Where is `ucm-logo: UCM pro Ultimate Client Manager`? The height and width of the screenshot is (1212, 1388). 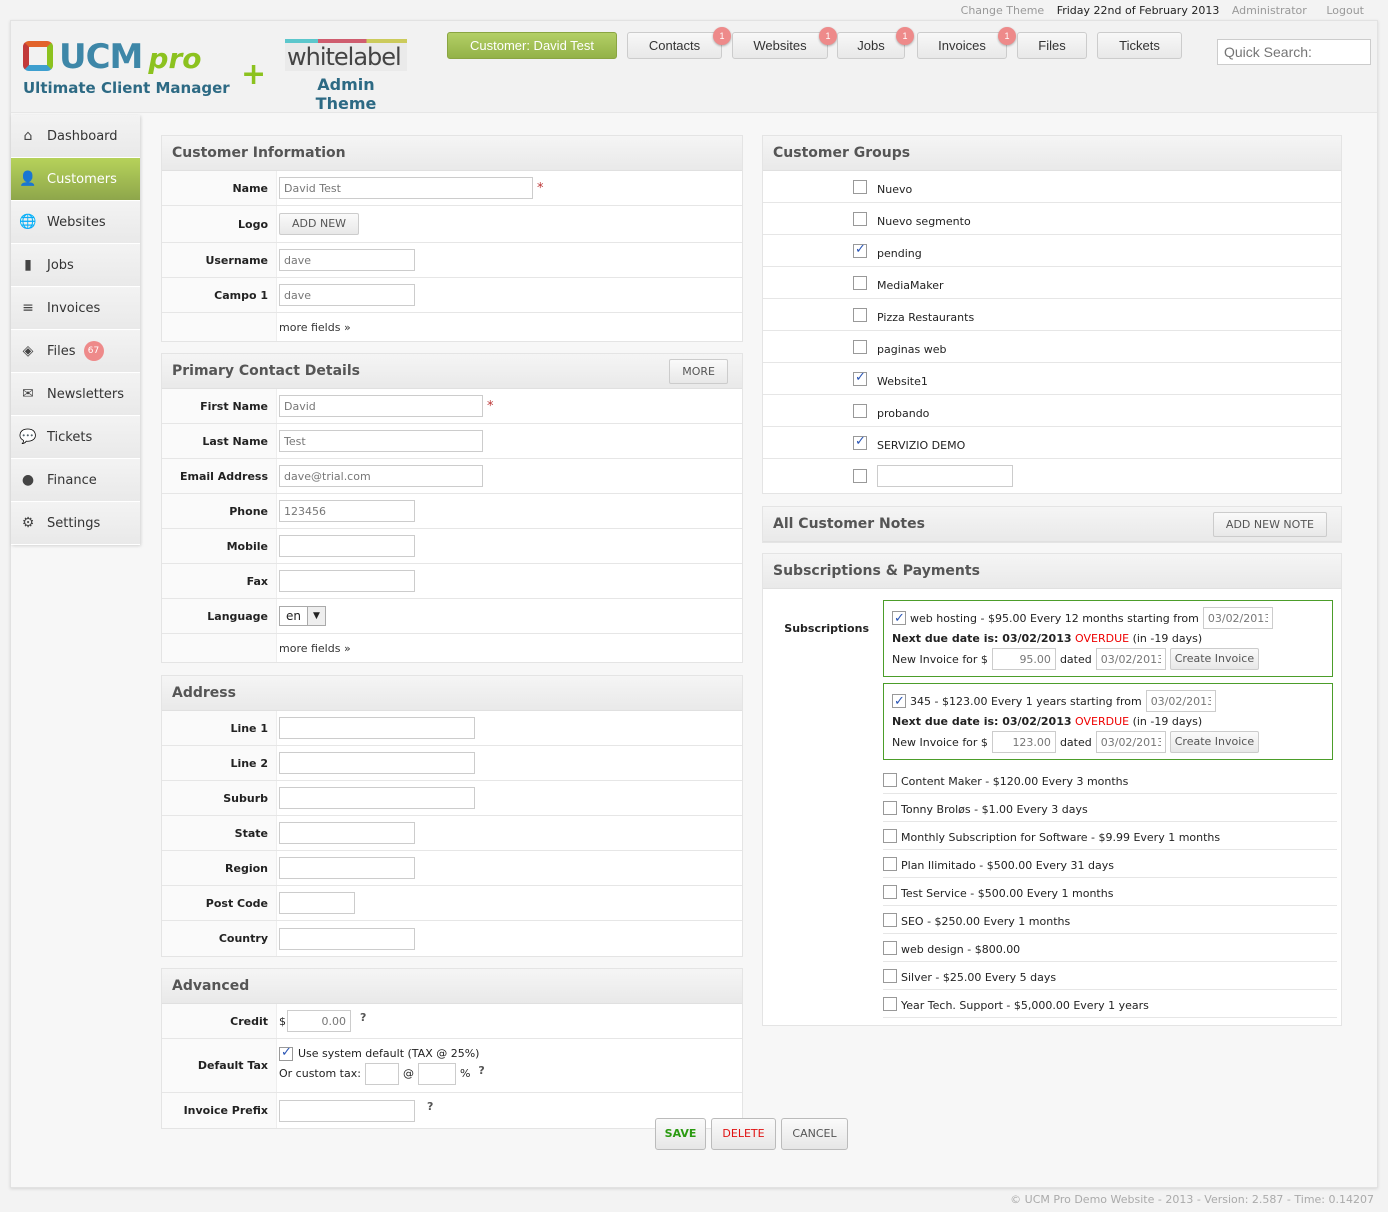 ucm-logo: UCM pro Ultimate Client Manager is located at coordinates (126, 67).